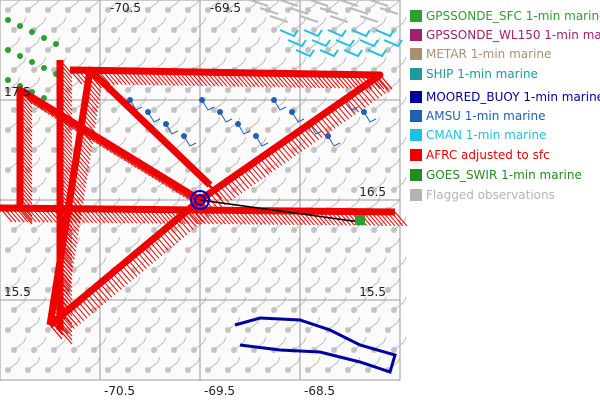 This screenshot has height=404, width=600. Describe the element at coordinates (315, 345) in the screenshot. I see `buoy-track` at that location.